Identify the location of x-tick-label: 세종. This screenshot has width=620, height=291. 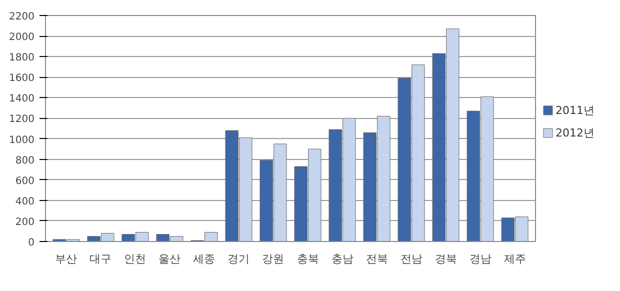
(204, 259).